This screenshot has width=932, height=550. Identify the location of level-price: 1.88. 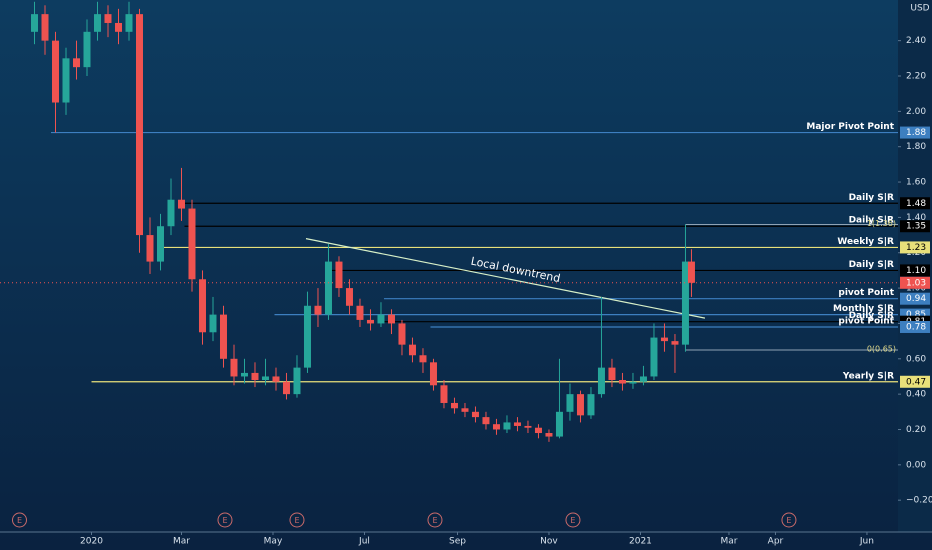
(916, 133).